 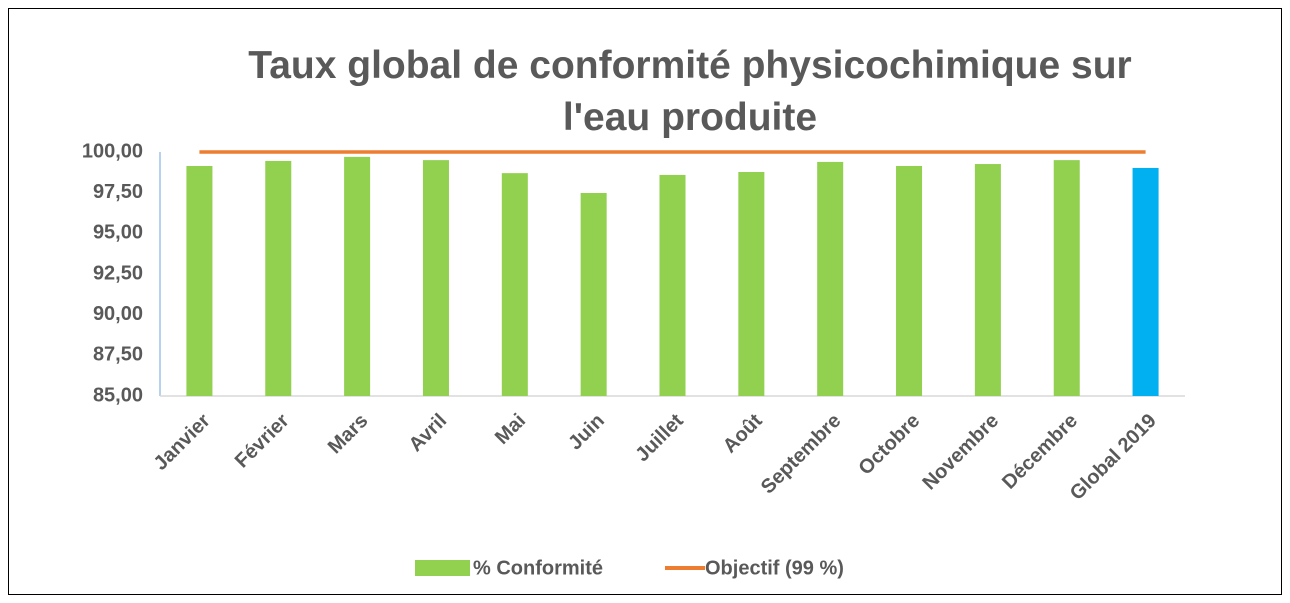 What do you see at coordinates (428, 433) in the screenshot?
I see `x-tick-label: Avril` at bounding box center [428, 433].